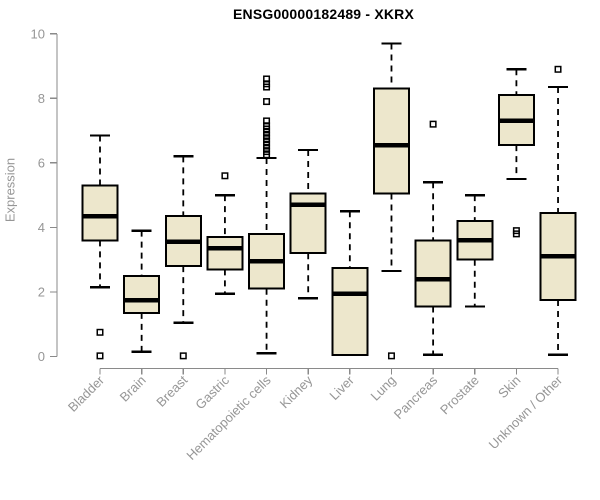 The width and height of the screenshot is (600, 500). I want to click on x-tick-label: Kidney, so click(296, 391).